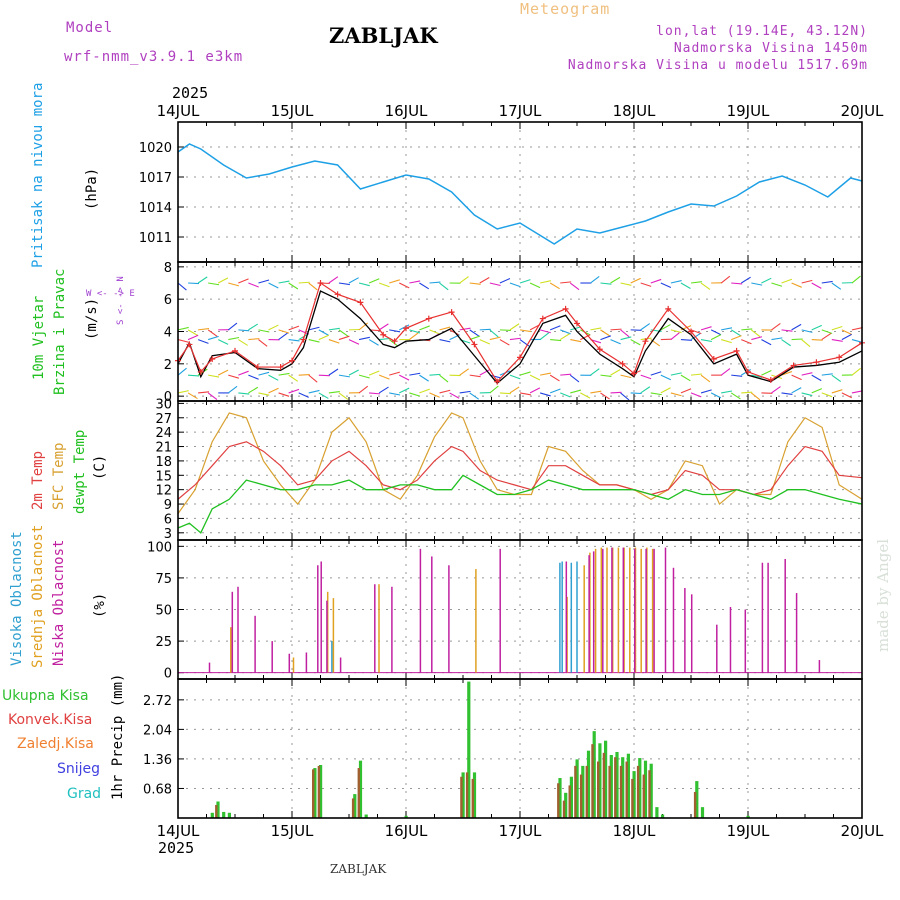 The image size is (900, 900). I want to click on x-label-bottom: 18JUL, so click(634, 831).